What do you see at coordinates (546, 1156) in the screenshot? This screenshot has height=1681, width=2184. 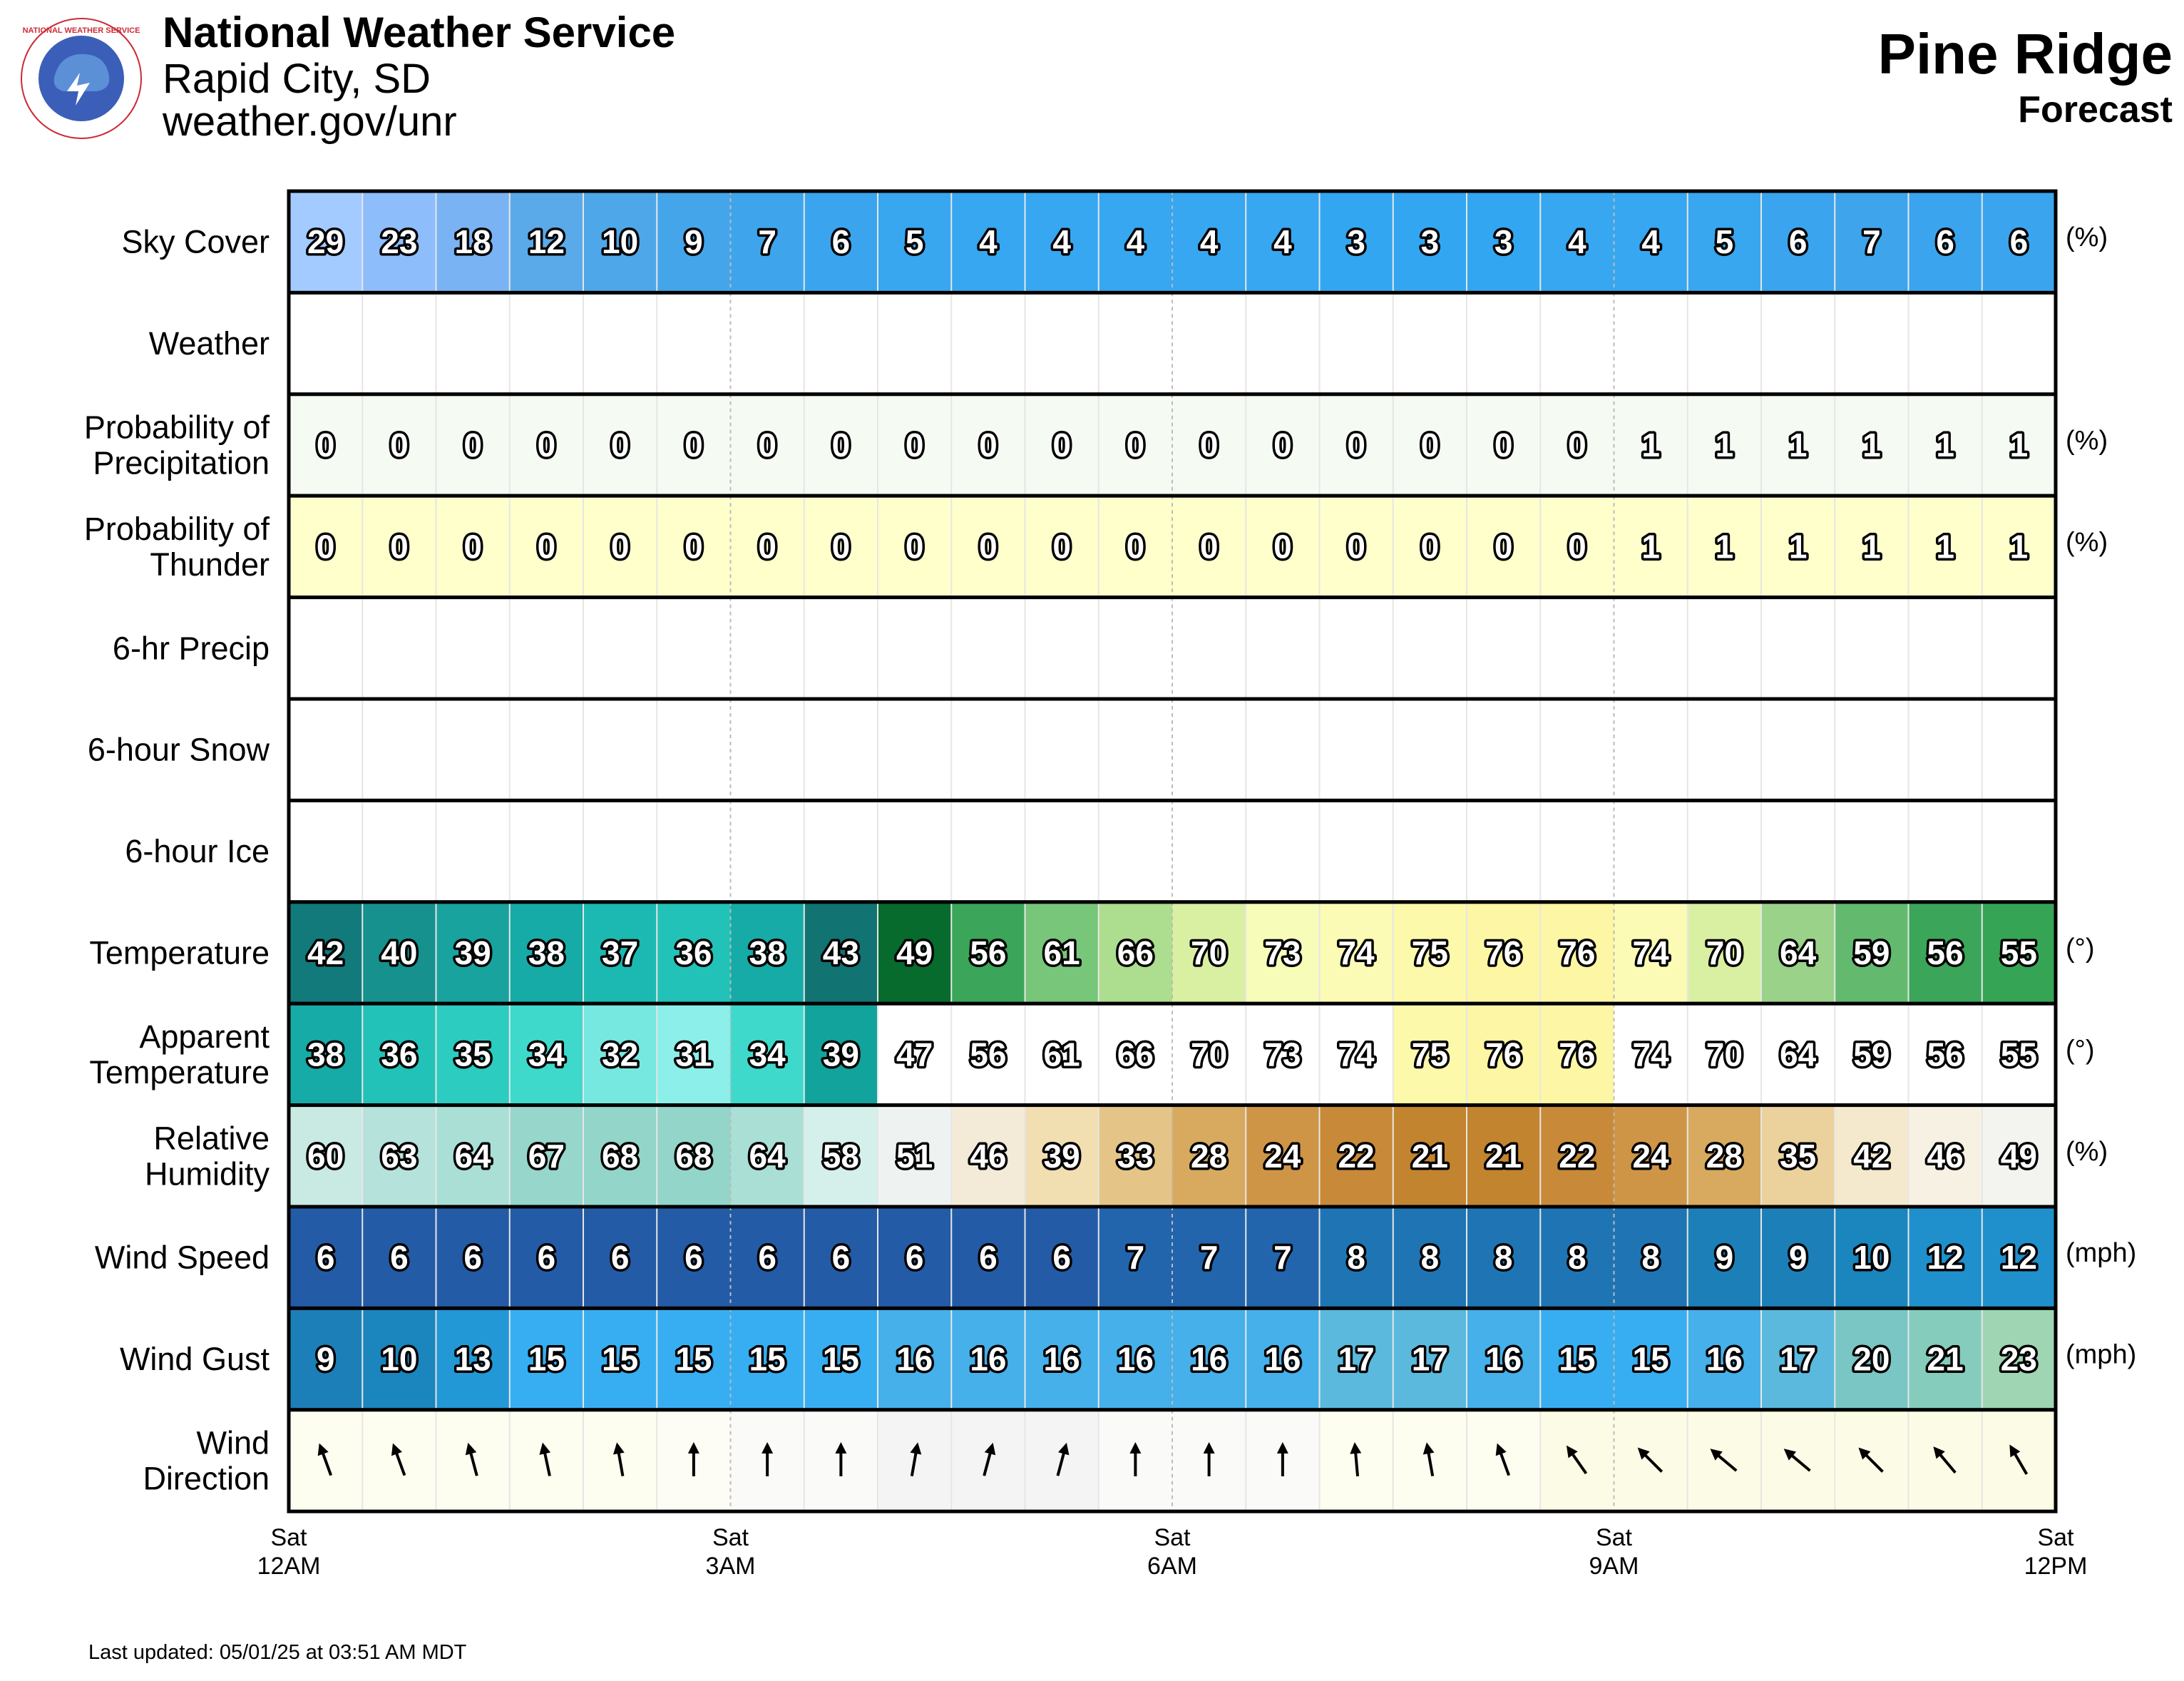 I see `cell-value: 67` at bounding box center [546, 1156].